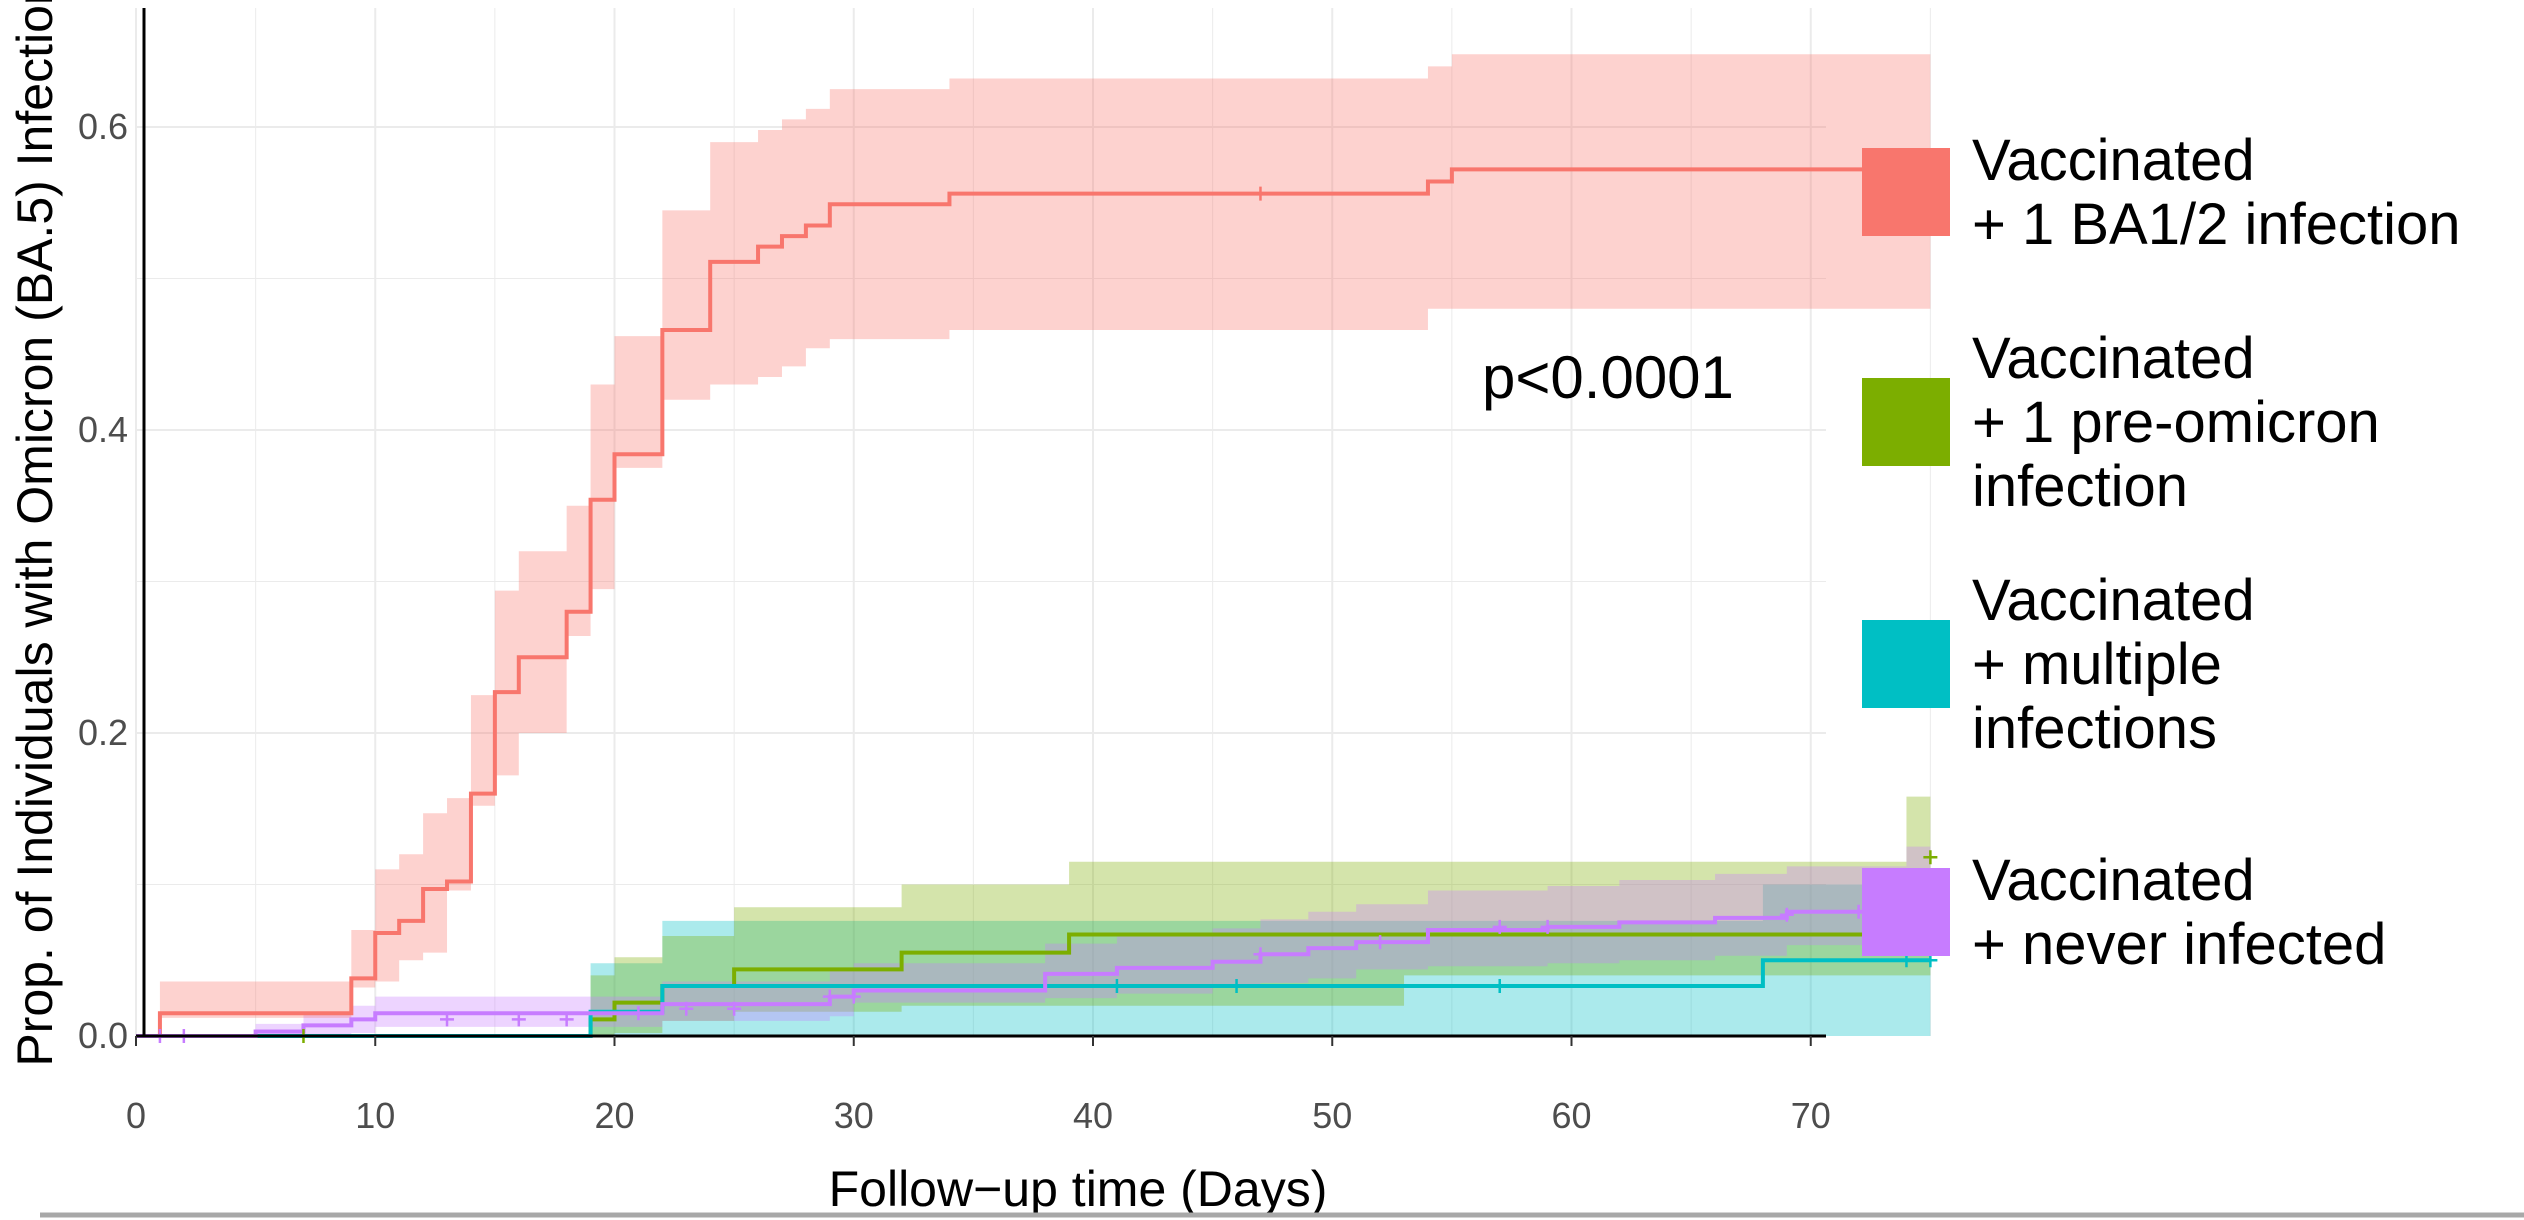  Describe the element at coordinates (103, 126) in the screenshot. I see `y-tick-label: 0.6` at that location.